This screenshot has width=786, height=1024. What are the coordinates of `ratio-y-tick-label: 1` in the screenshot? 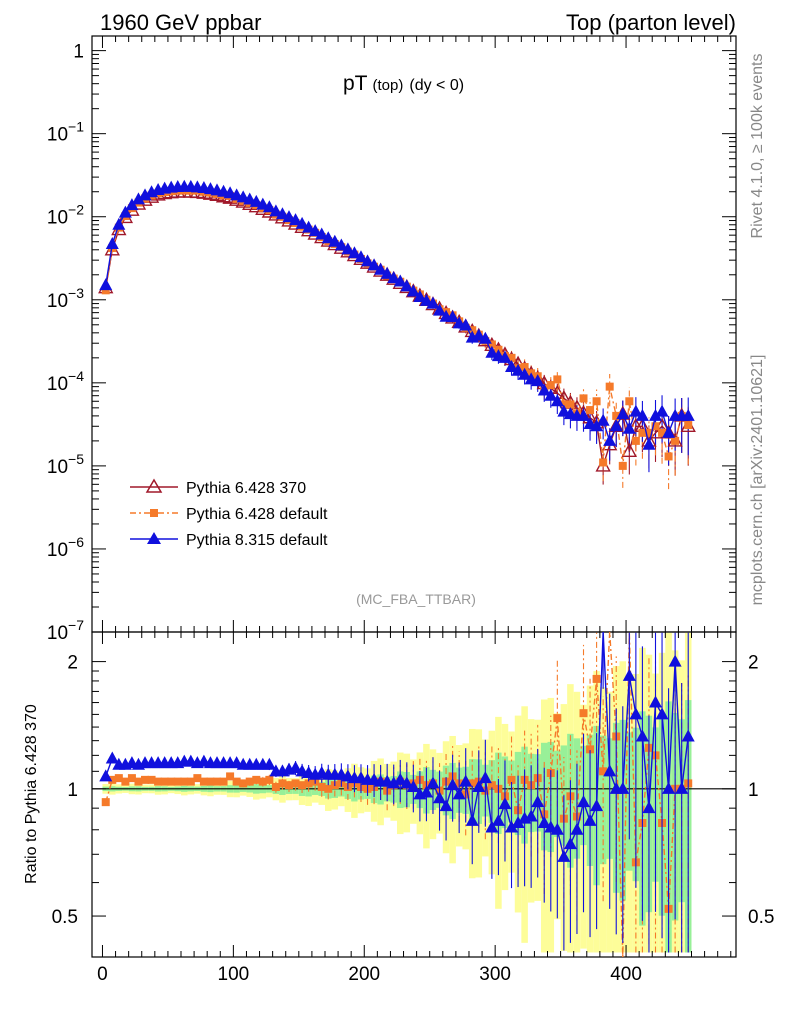 It's located at (72, 790).